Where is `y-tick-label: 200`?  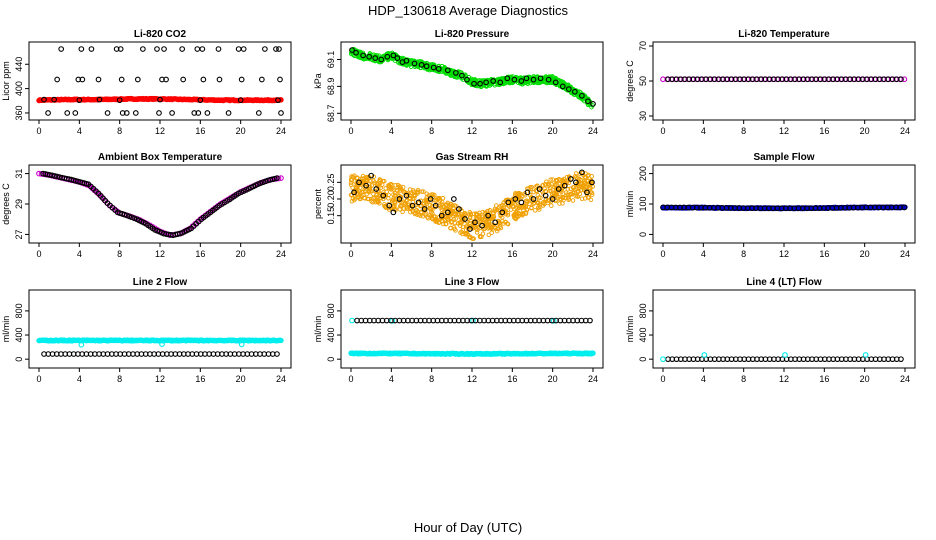
y-tick-label: 200 is located at coordinates (643, 173).